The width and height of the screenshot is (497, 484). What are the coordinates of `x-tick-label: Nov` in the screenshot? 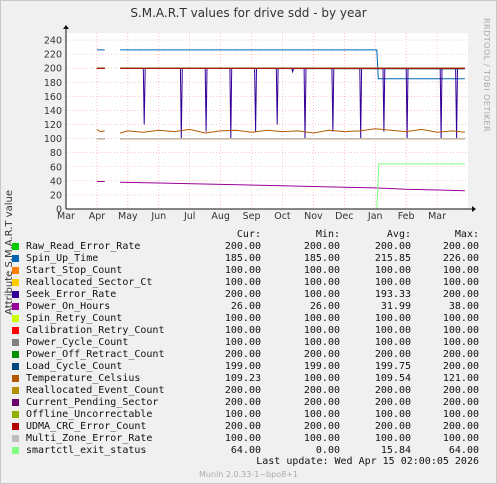 It's located at (313, 216).